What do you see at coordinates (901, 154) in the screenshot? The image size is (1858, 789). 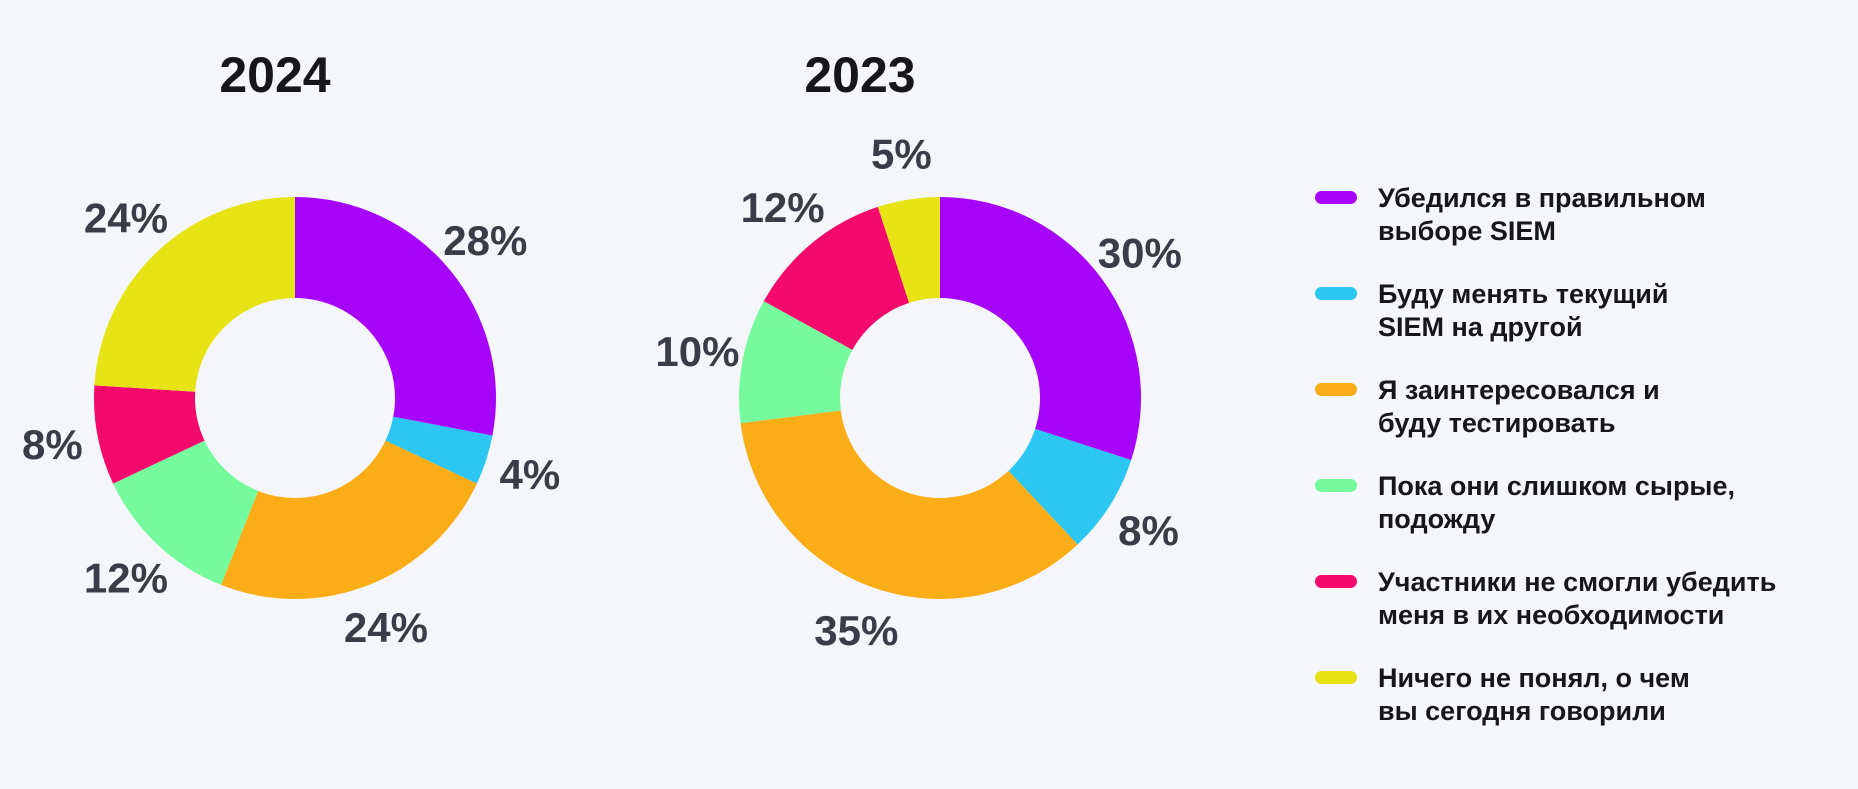 I see `pct-label-2023-6: 5%` at bounding box center [901, 154].